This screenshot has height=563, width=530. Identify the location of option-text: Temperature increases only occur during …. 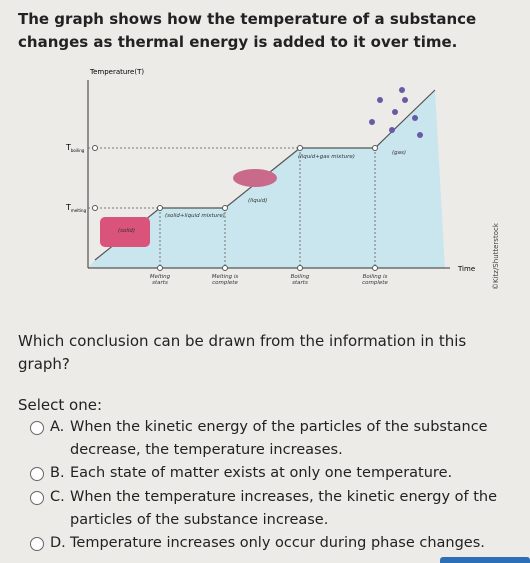
(277, 543).